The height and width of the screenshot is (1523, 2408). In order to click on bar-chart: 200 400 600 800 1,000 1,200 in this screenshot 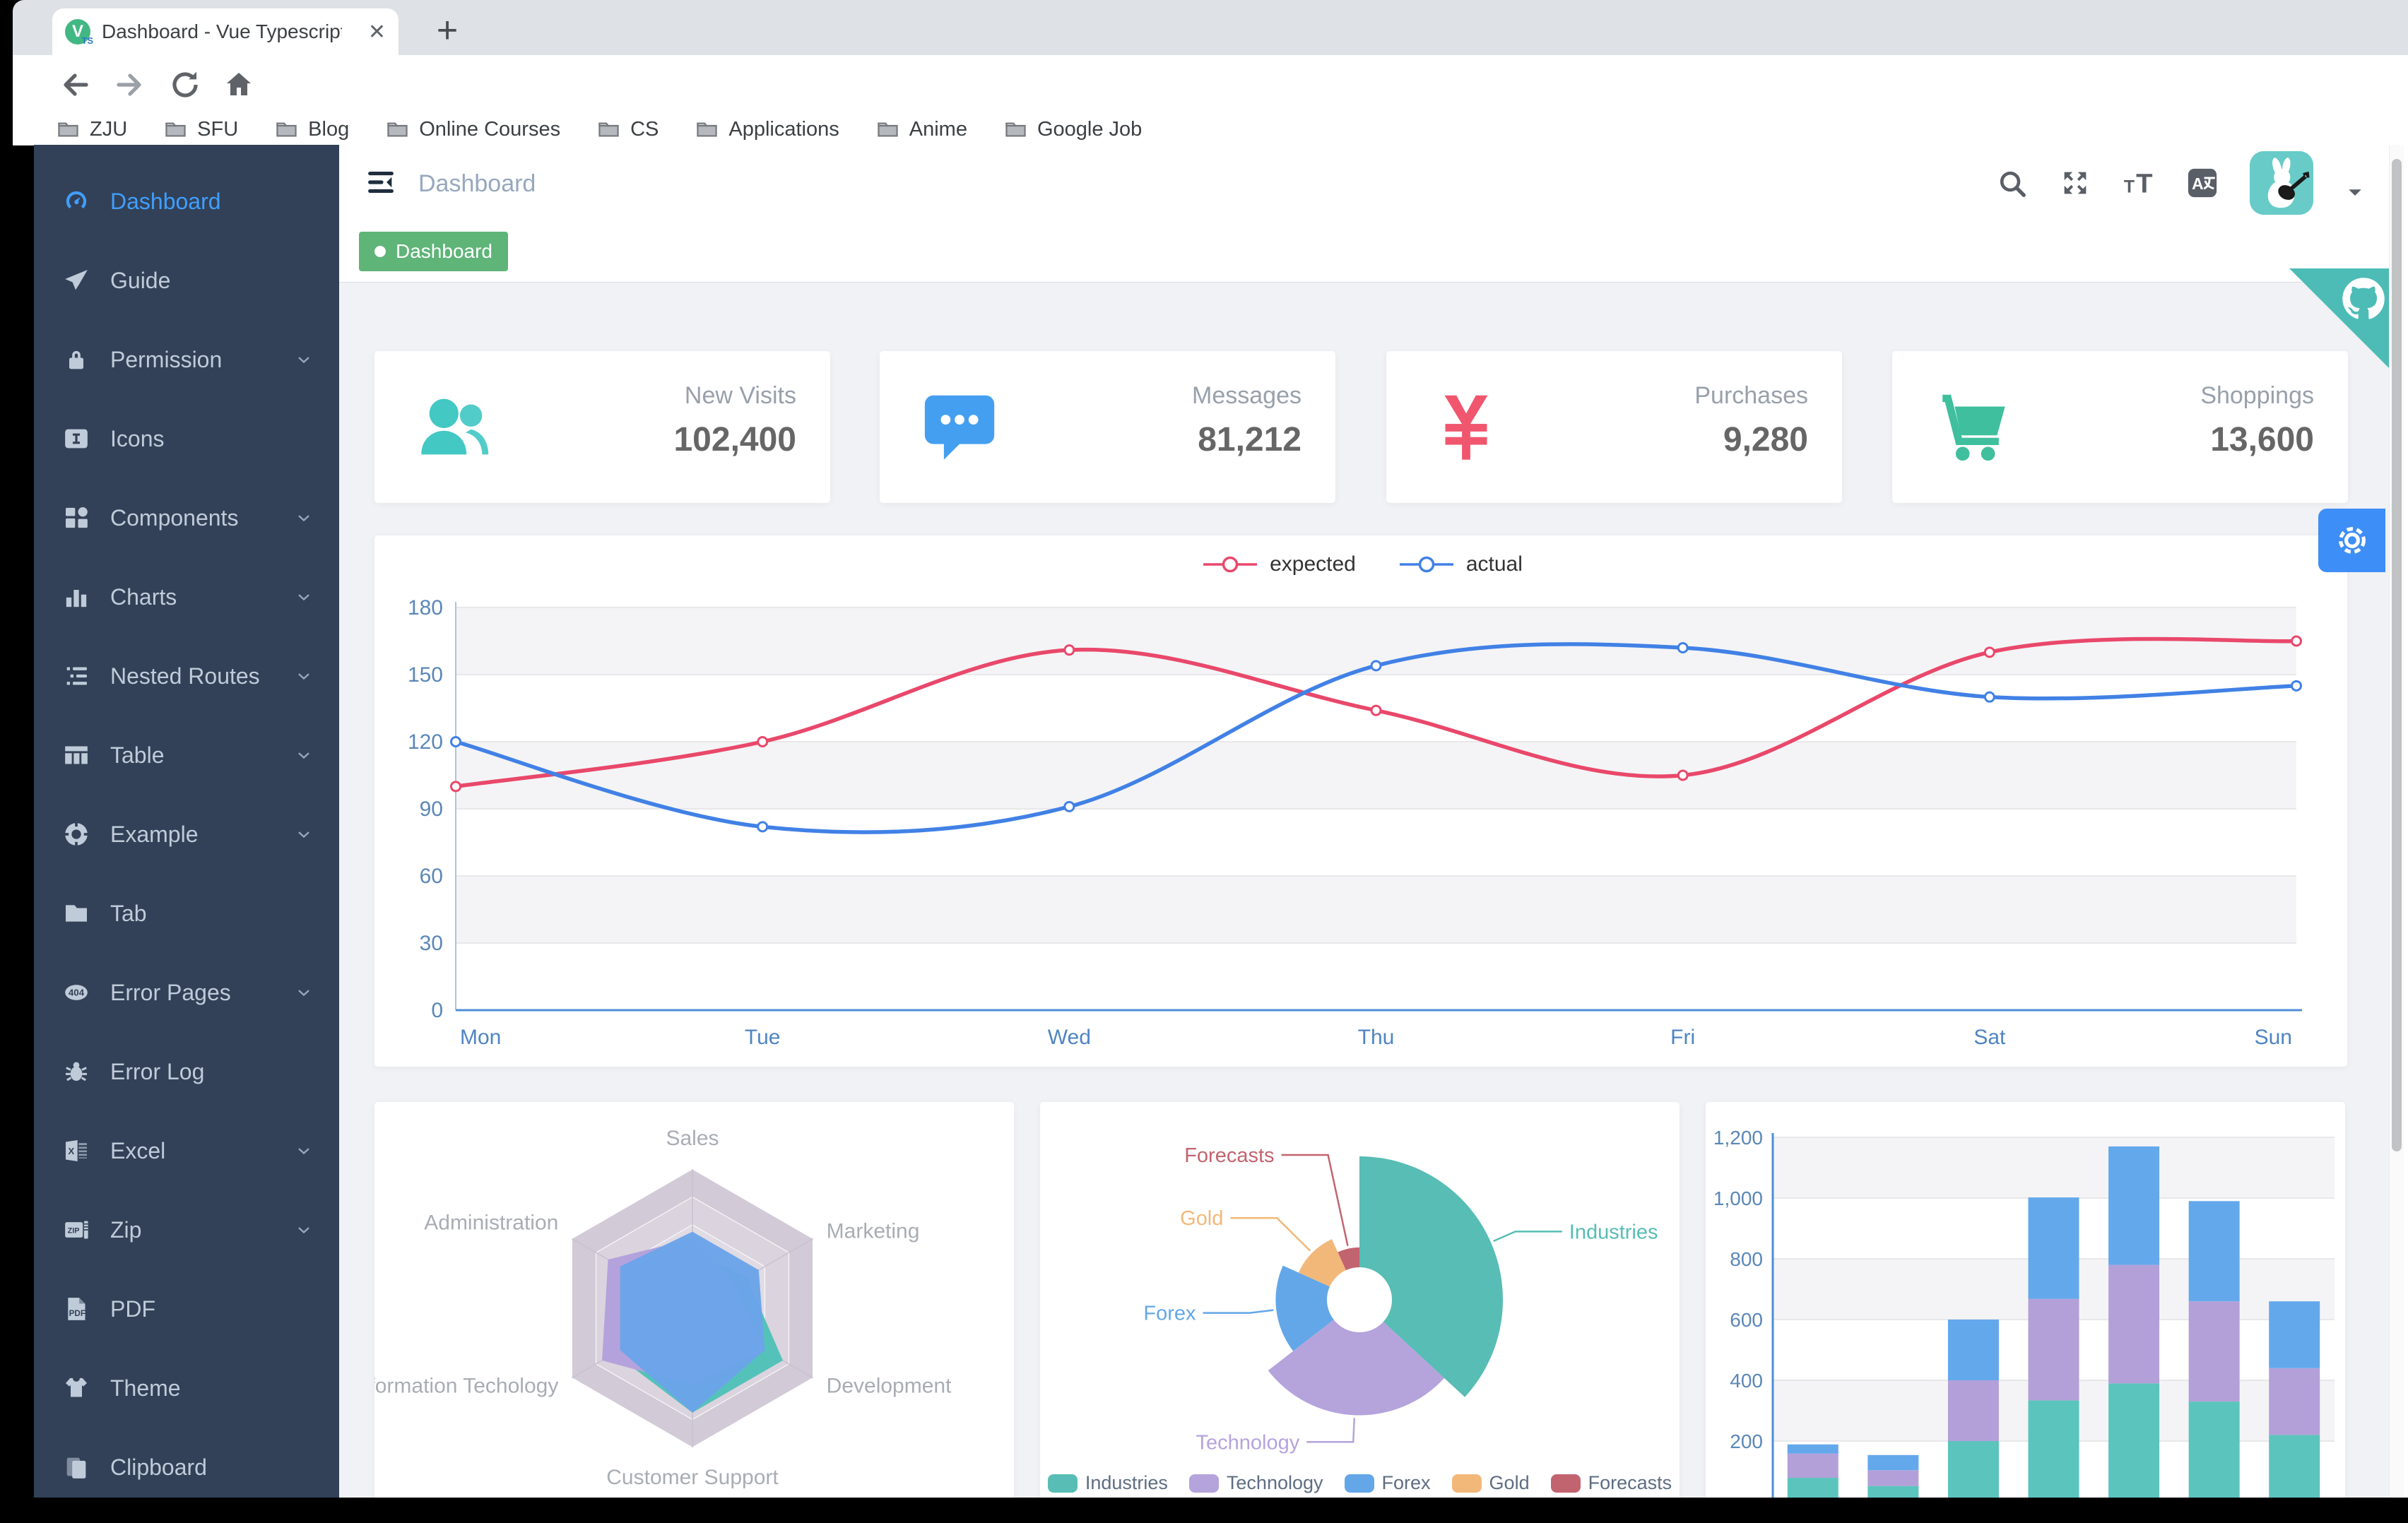, I will do `click(2024, 1312)`.